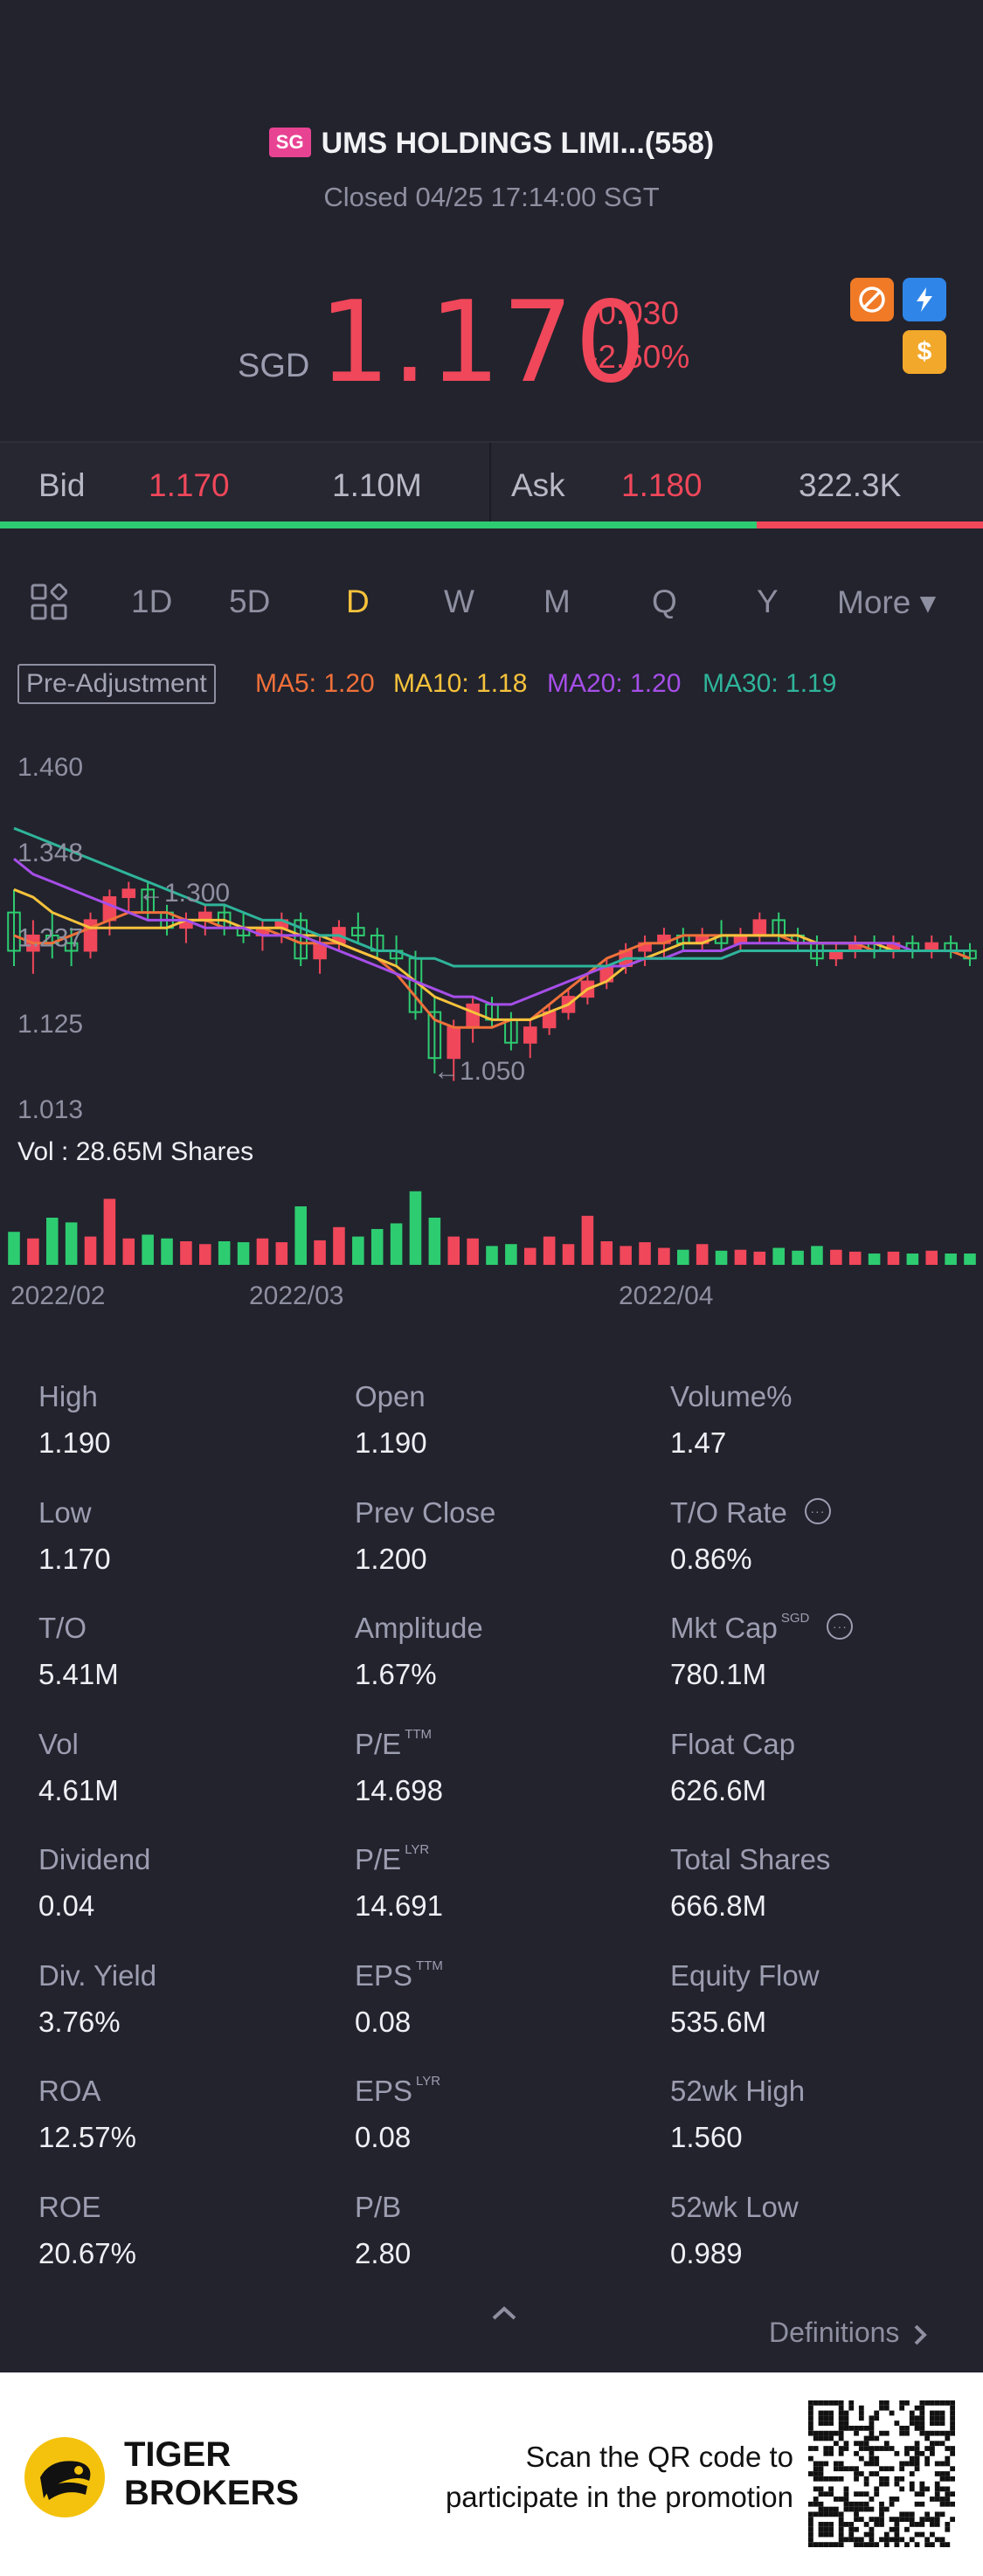 This screenshot has height=2576, width=983. Describe the element at coordinates (212, 2493) in the screenshot. I see `brand-line-2: BROKERS` at that location.